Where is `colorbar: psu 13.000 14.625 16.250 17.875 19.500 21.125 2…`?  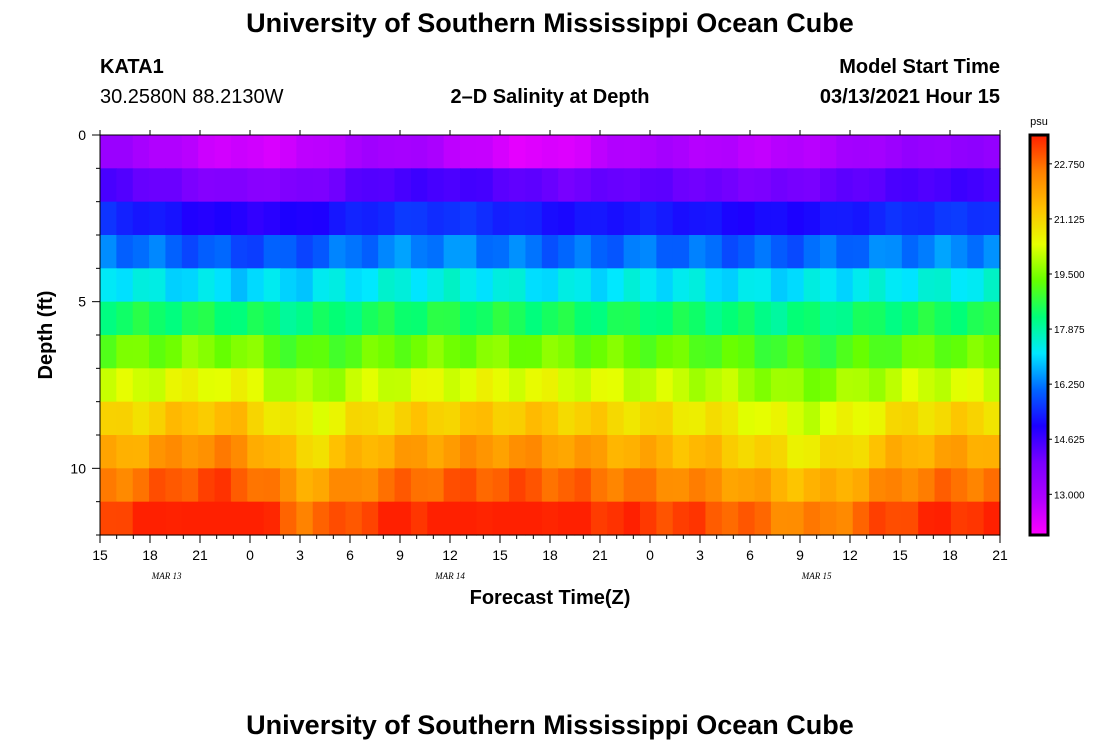
colorbar: psu 13.000 14.625 16.250 17.875 19.500 21.125 2… is located at coordinates (1056, 326).